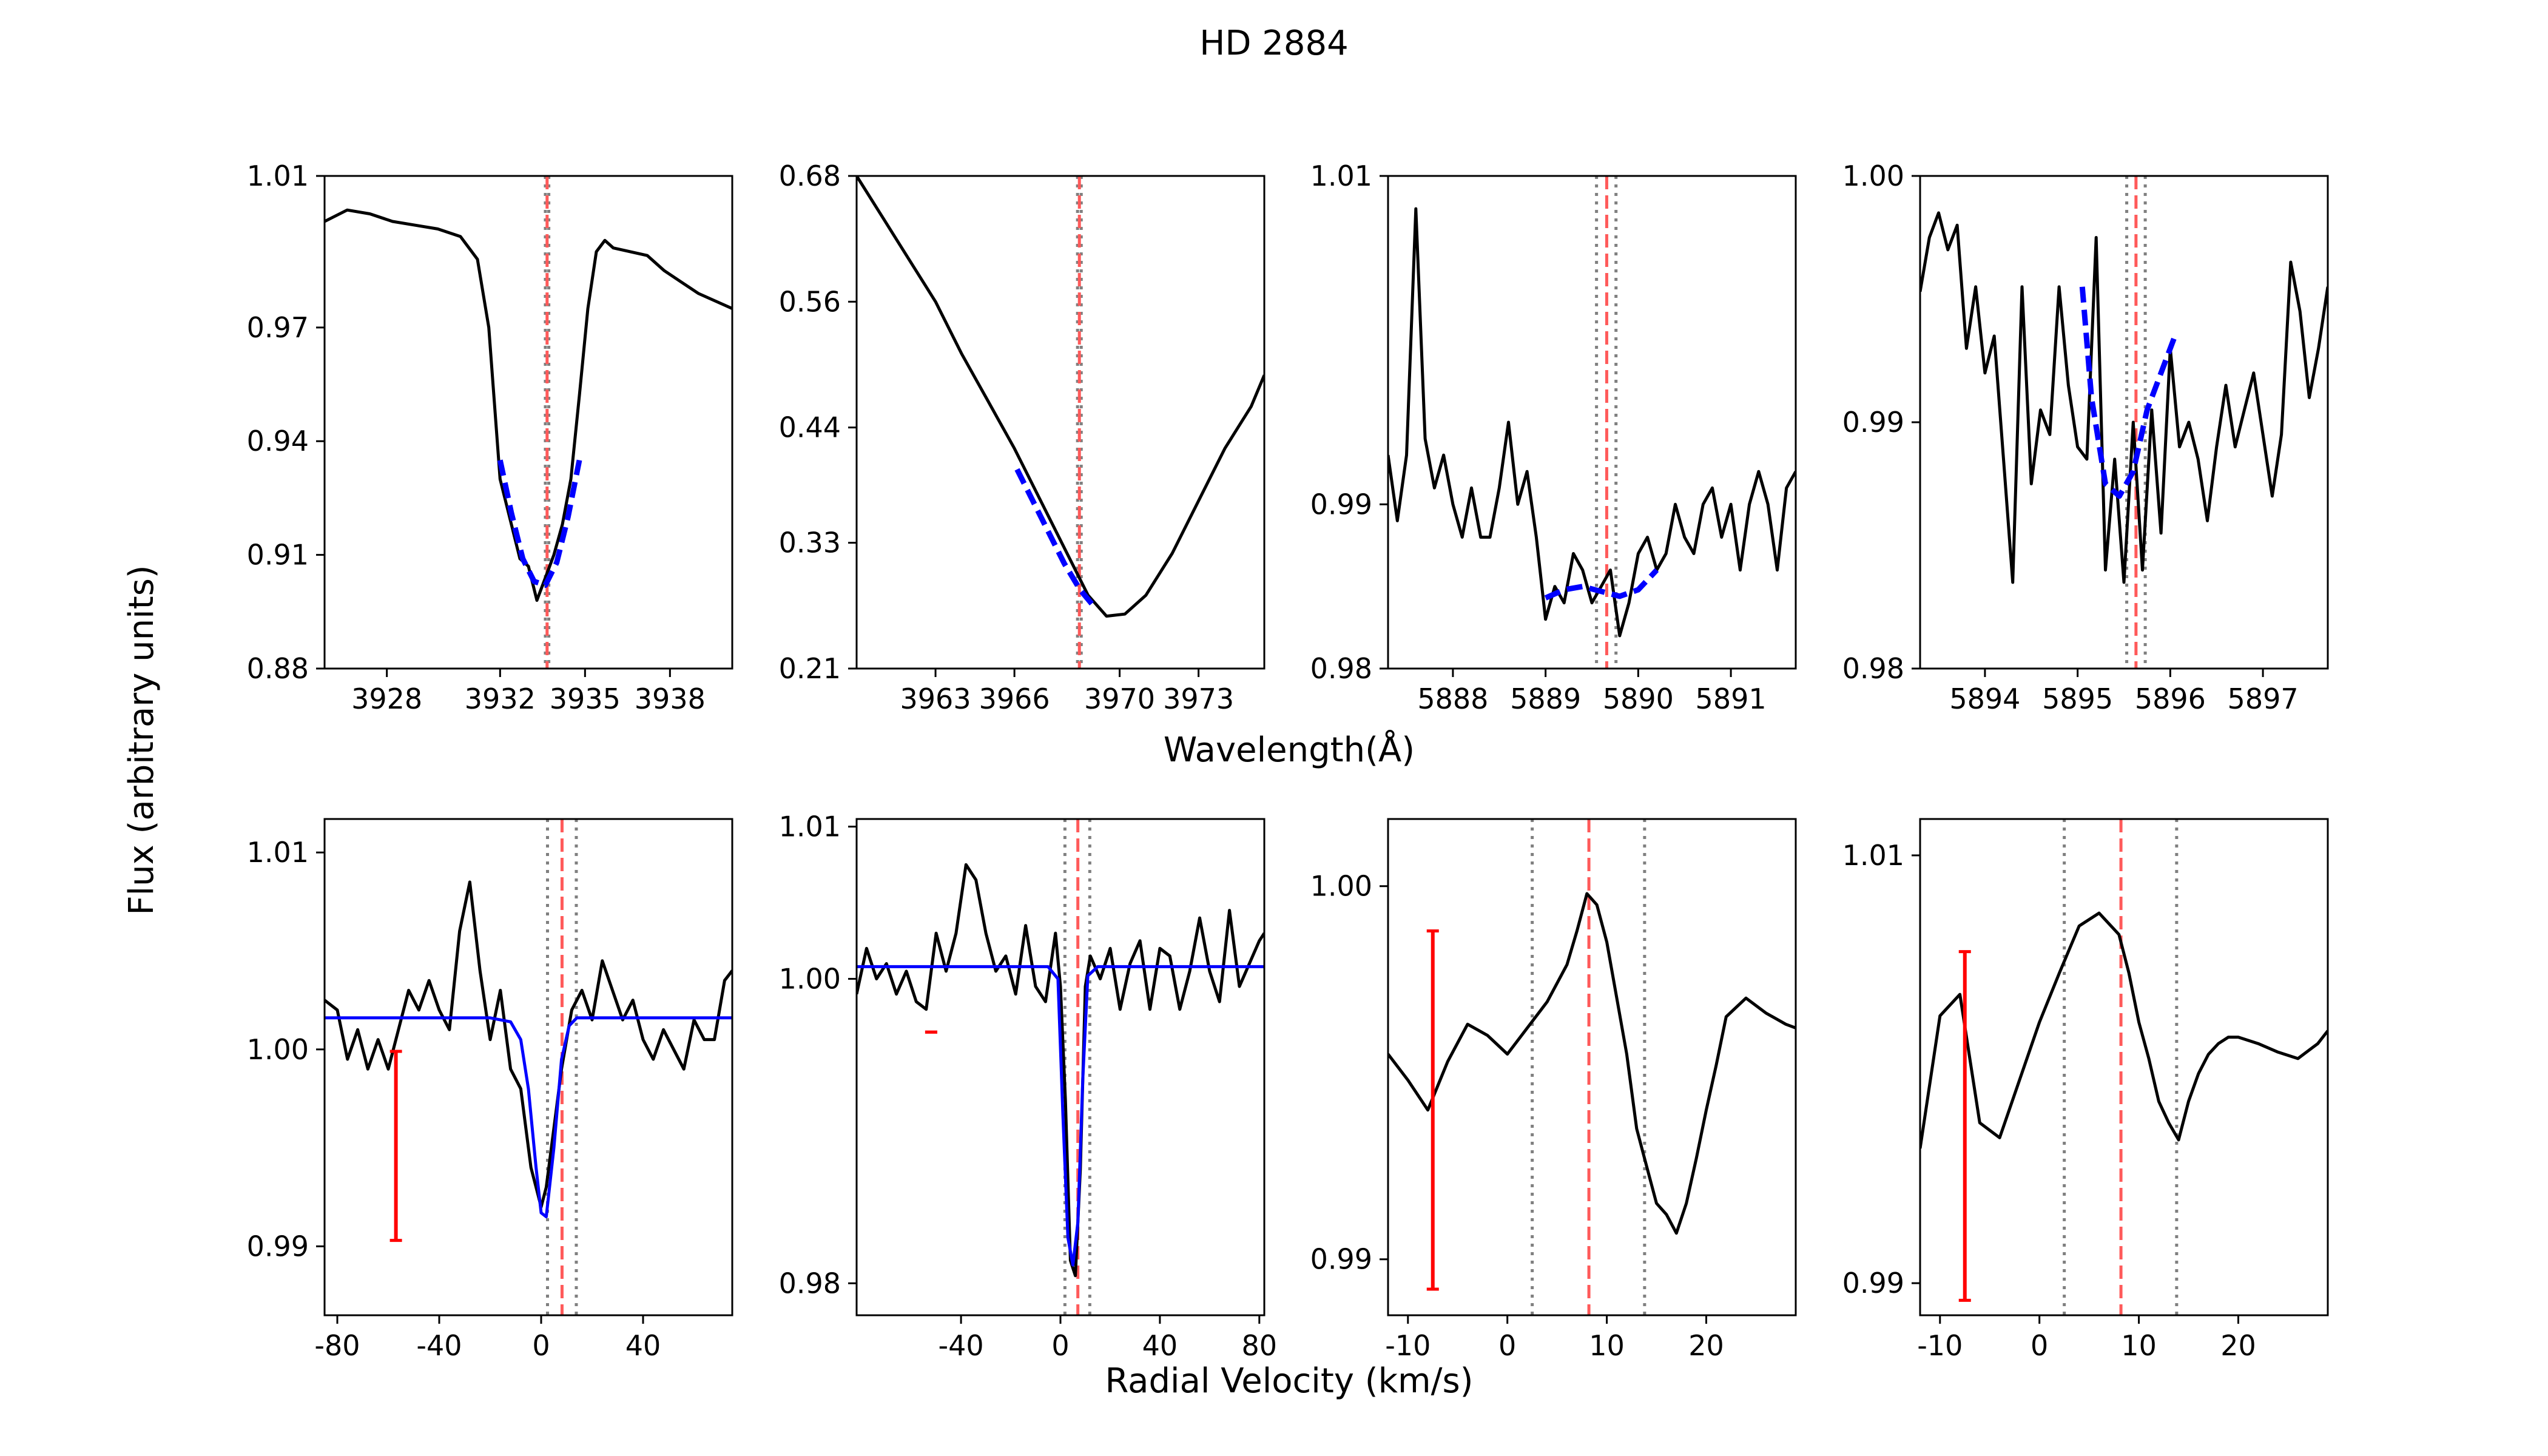 This screenshot has width=2548, height=1456. What do you see at coordinates (278, 327) in the screenshot?
I see `y-tick-label: 0.97` at bounding box center [278, 327].